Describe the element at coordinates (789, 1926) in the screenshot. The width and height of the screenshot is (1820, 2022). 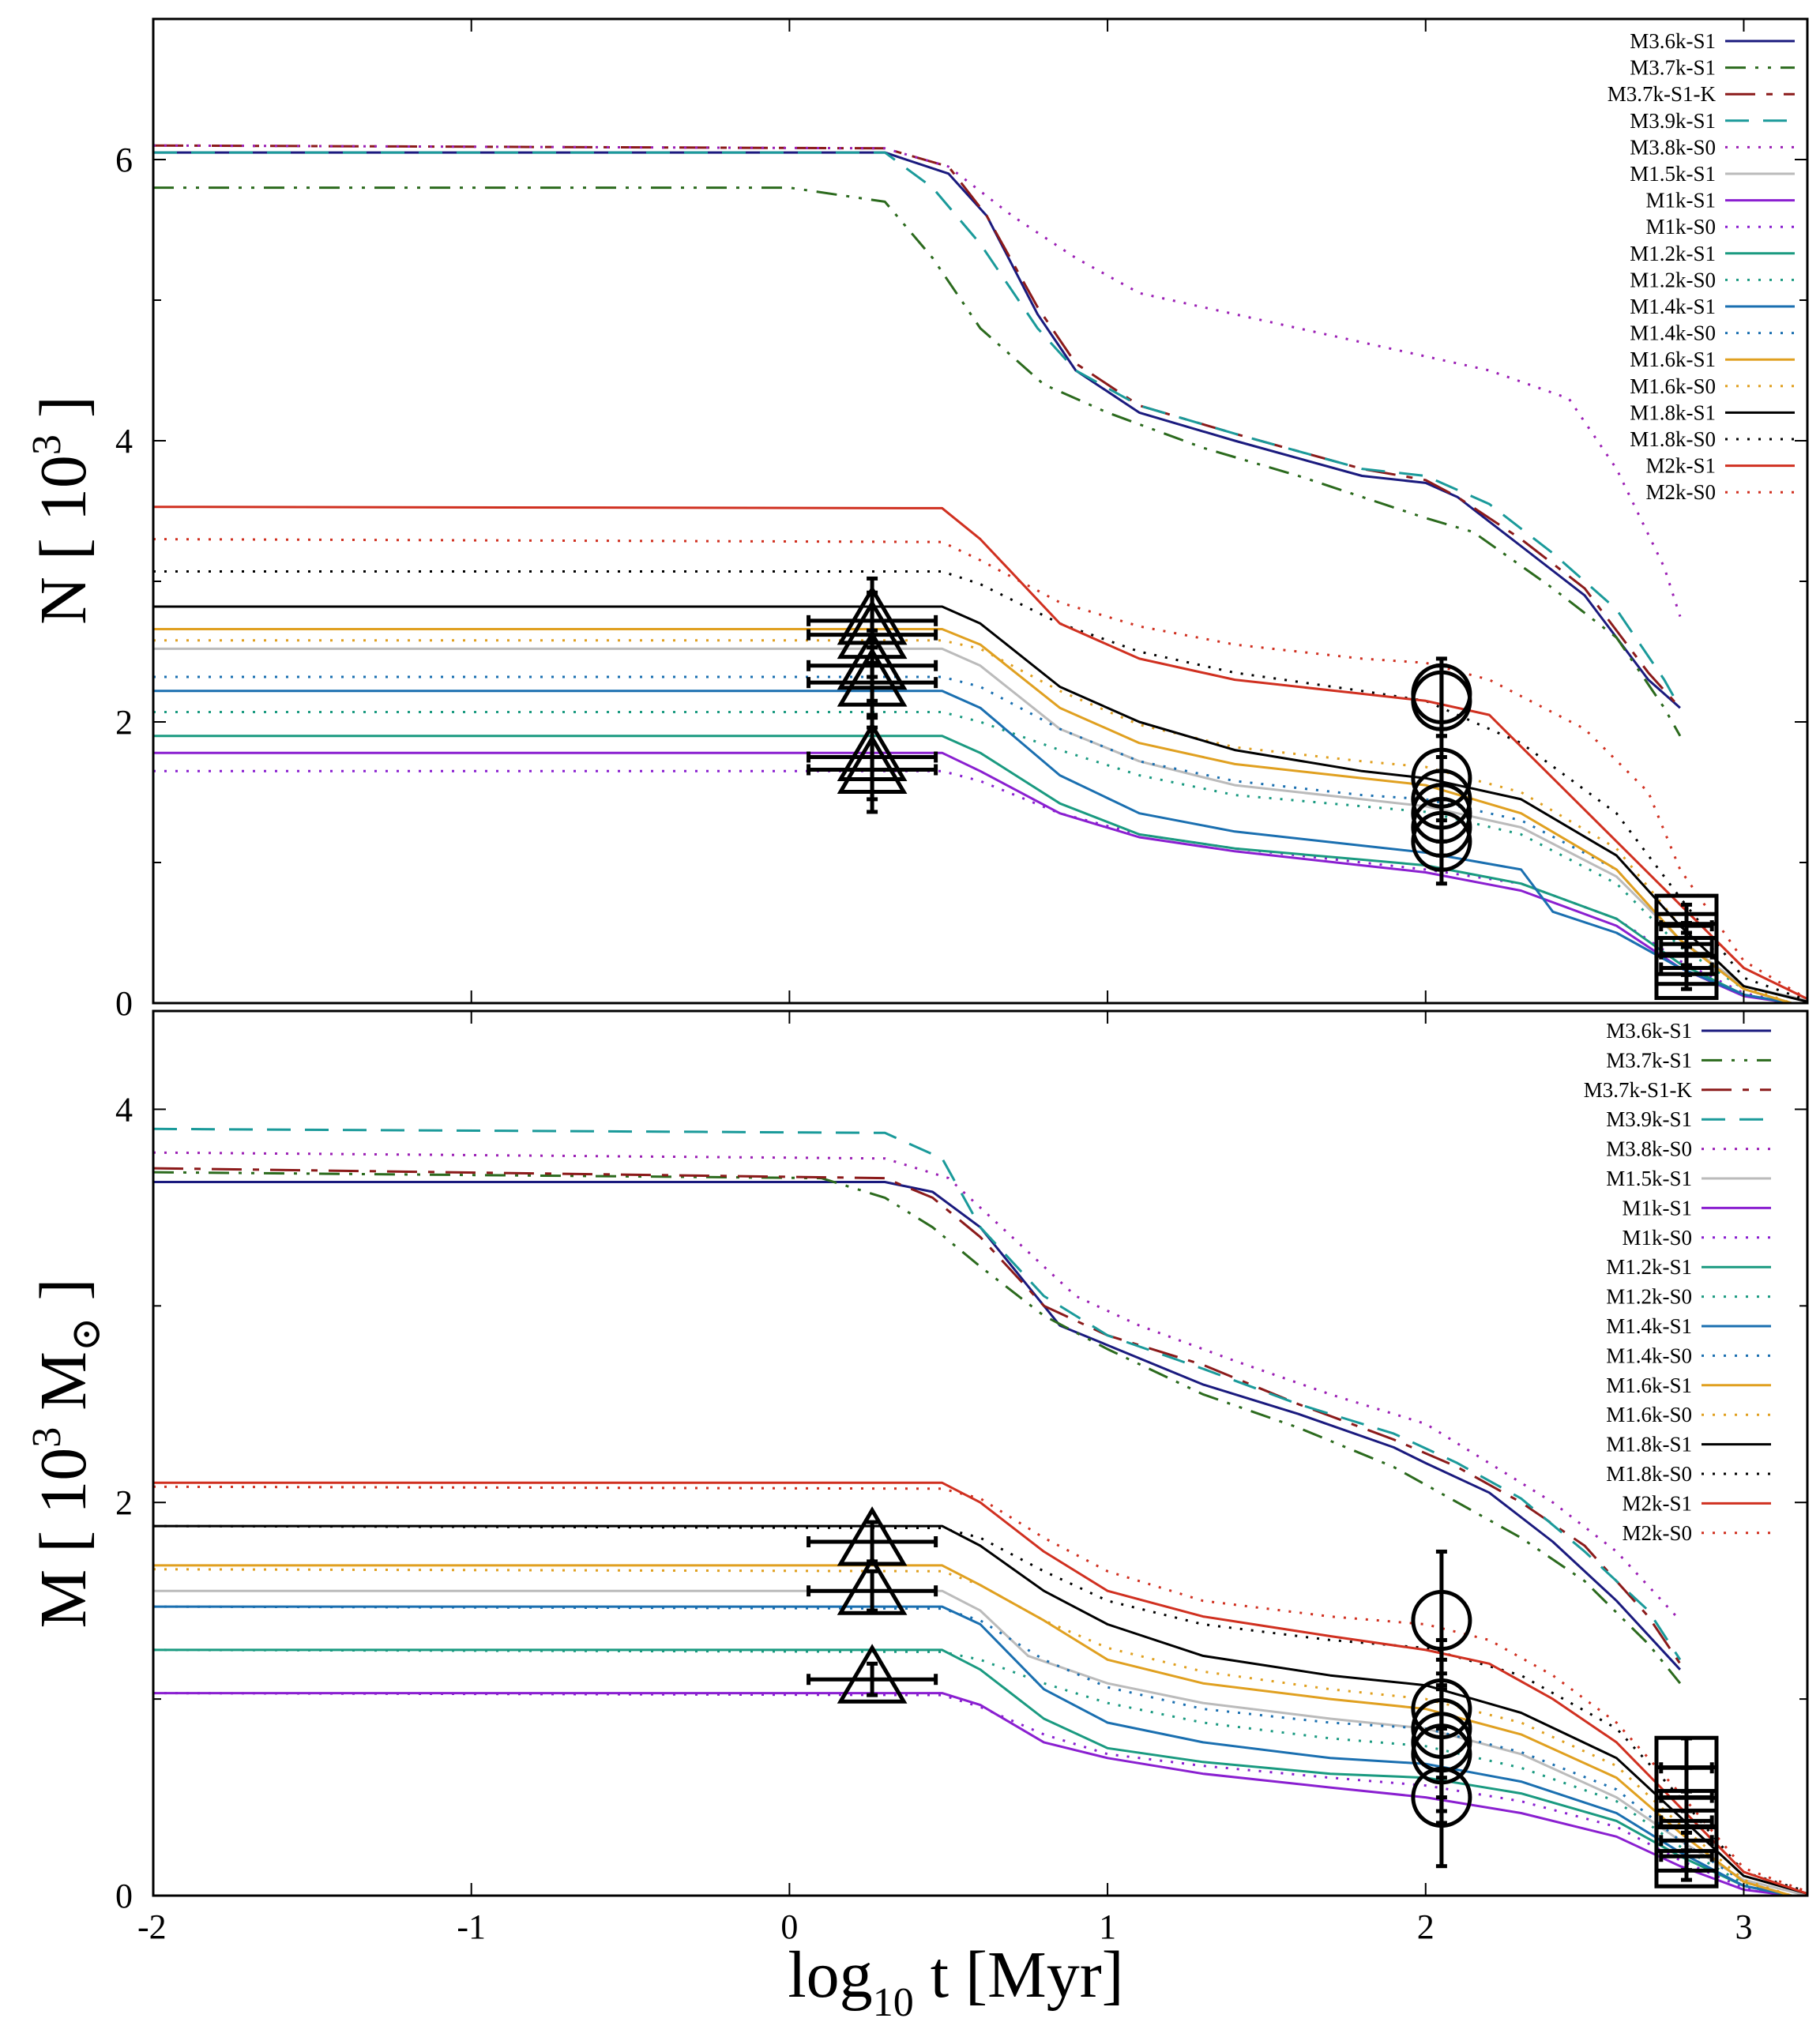
I see `bottom-xtick-label-2: 0` at that location.